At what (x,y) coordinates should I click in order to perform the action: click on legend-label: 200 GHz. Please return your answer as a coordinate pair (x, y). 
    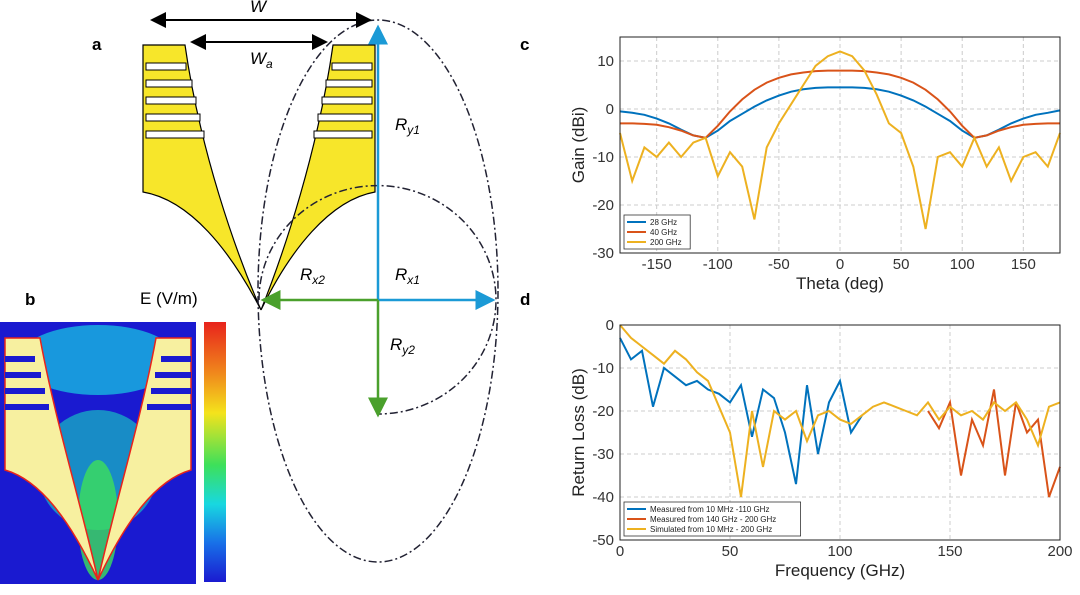
    Looking at the image, I should click on (666, 242).